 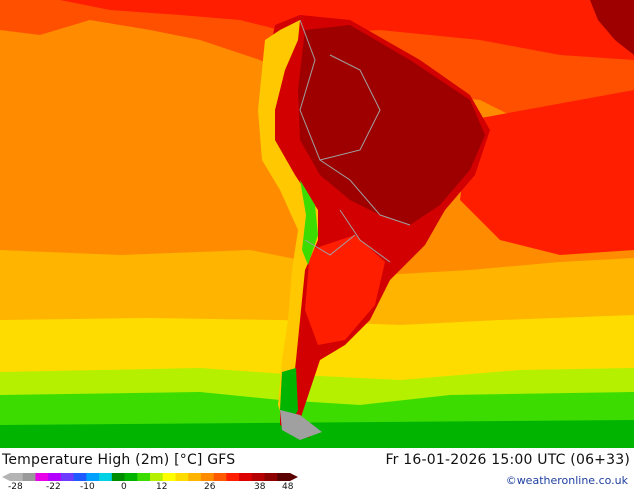 I want to click on run-info: Fr 16-01-2026 15:00 UTC (06+33), so click(x=507, y=460).